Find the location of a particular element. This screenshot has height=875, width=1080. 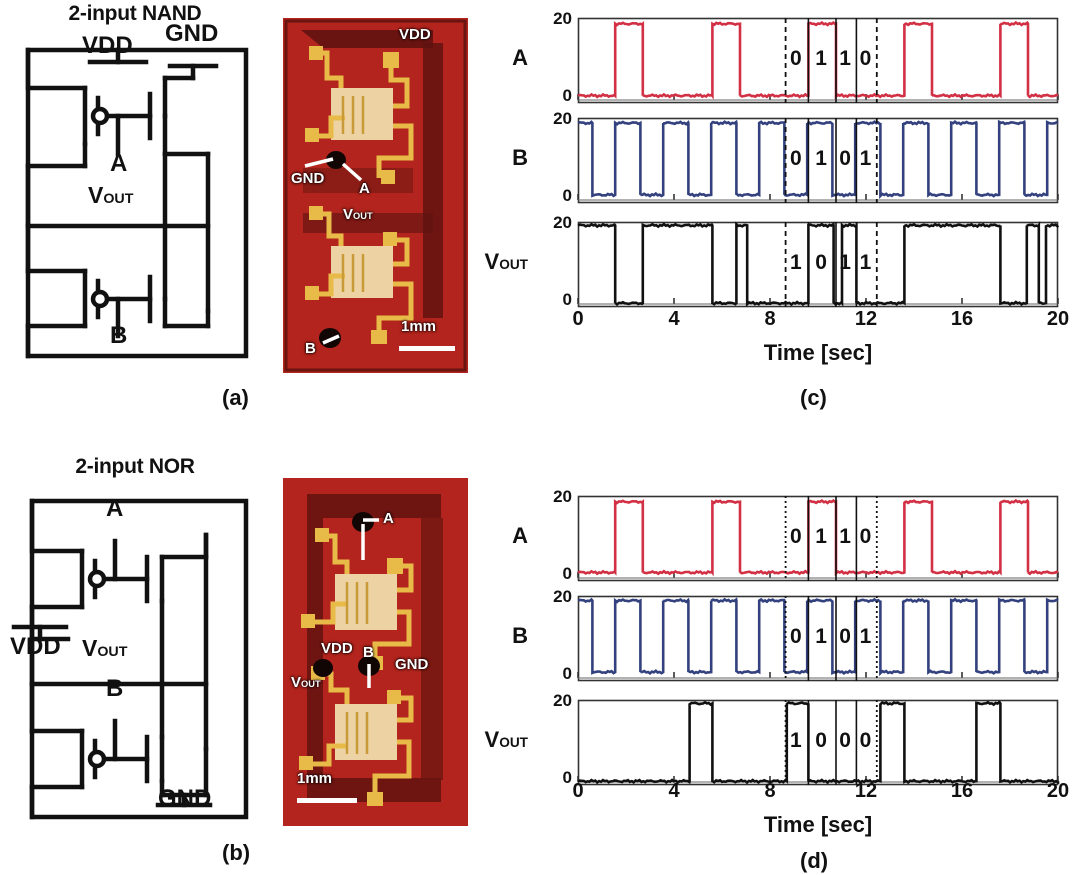

nor-circuit-svg is located at coordinates (130, 659).